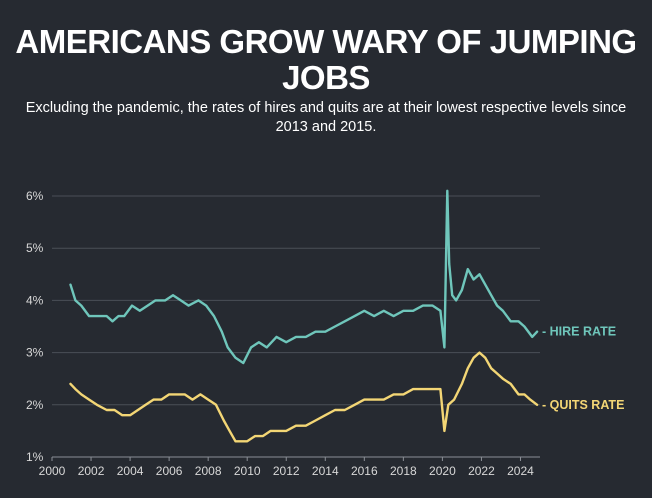  Describe the element at coordinates (403, 471) in the screenshot. I see `x-tick-label: 2018` at that location.